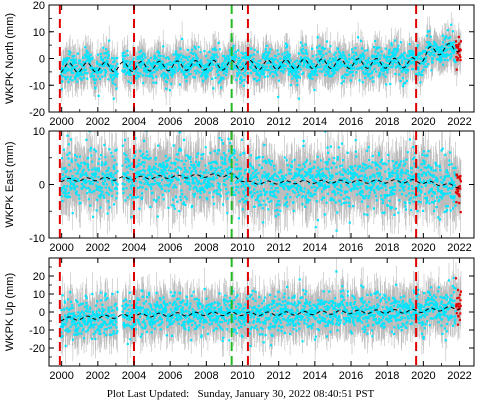  I want to click on up-xtick-label: 2004, so click(134, 376).